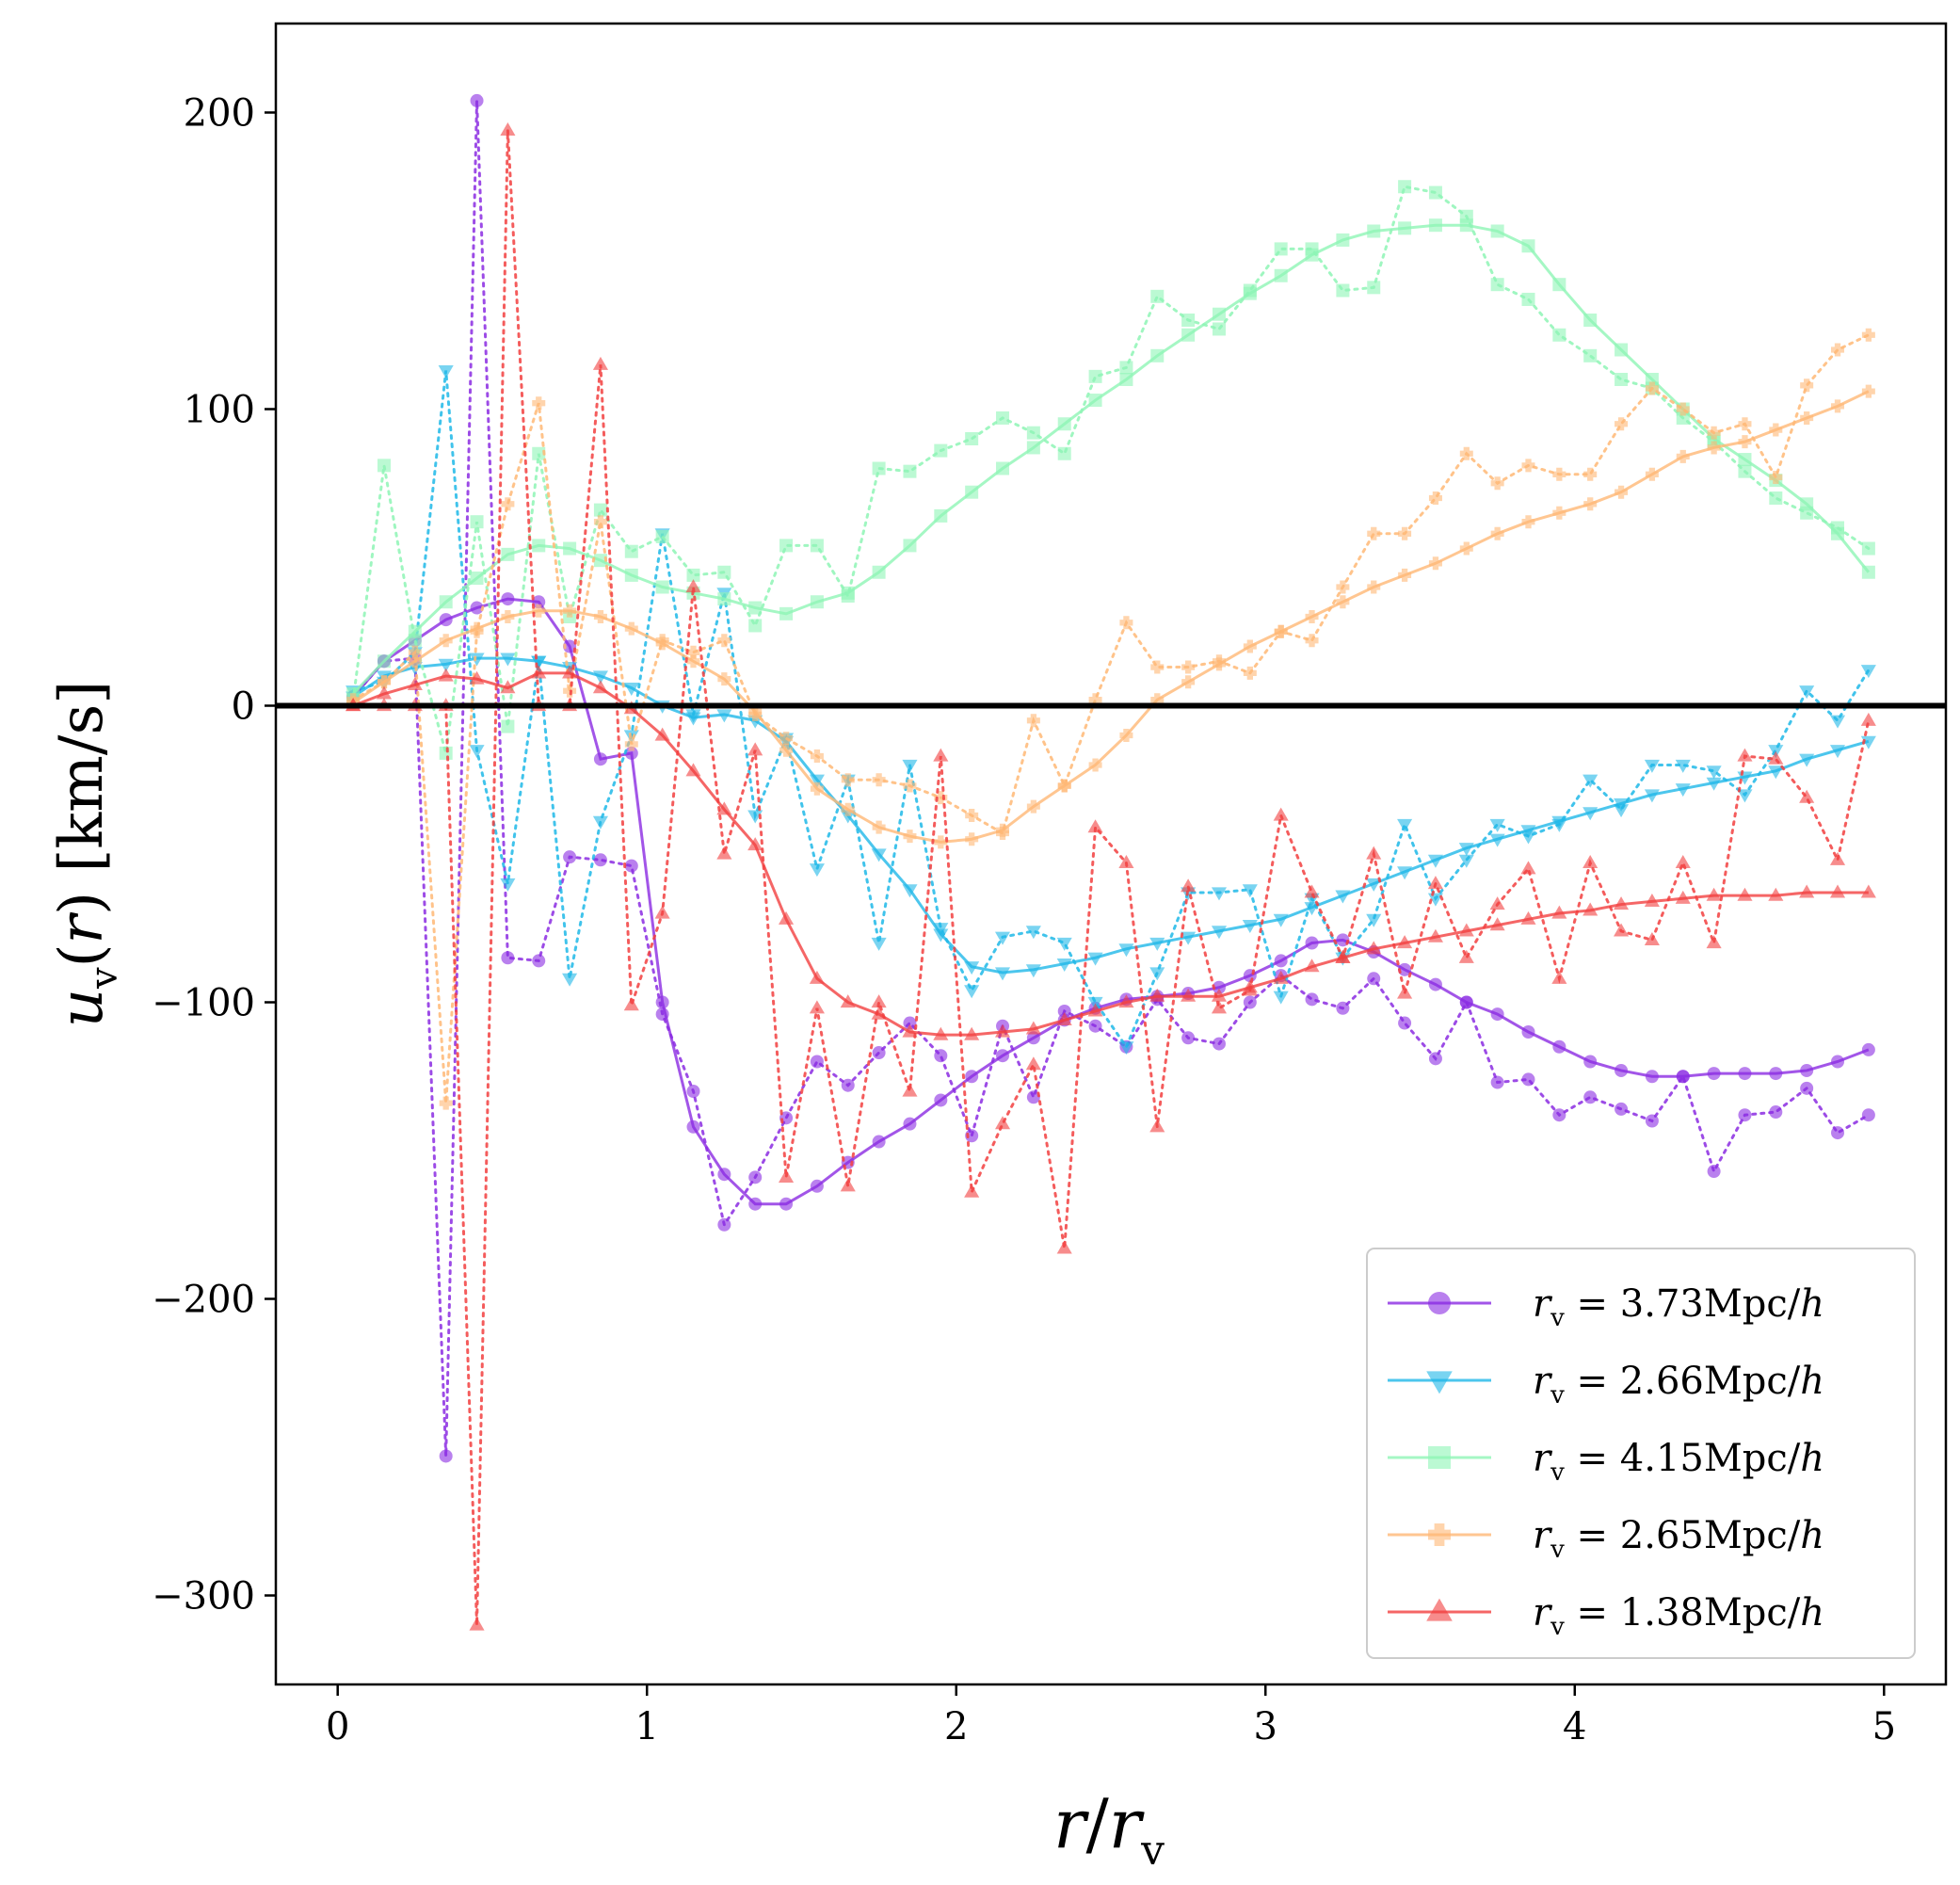  Describe the element at coordinates (1884, 1726) in the screenshot. I see `x-tick-label: 5` at that location.